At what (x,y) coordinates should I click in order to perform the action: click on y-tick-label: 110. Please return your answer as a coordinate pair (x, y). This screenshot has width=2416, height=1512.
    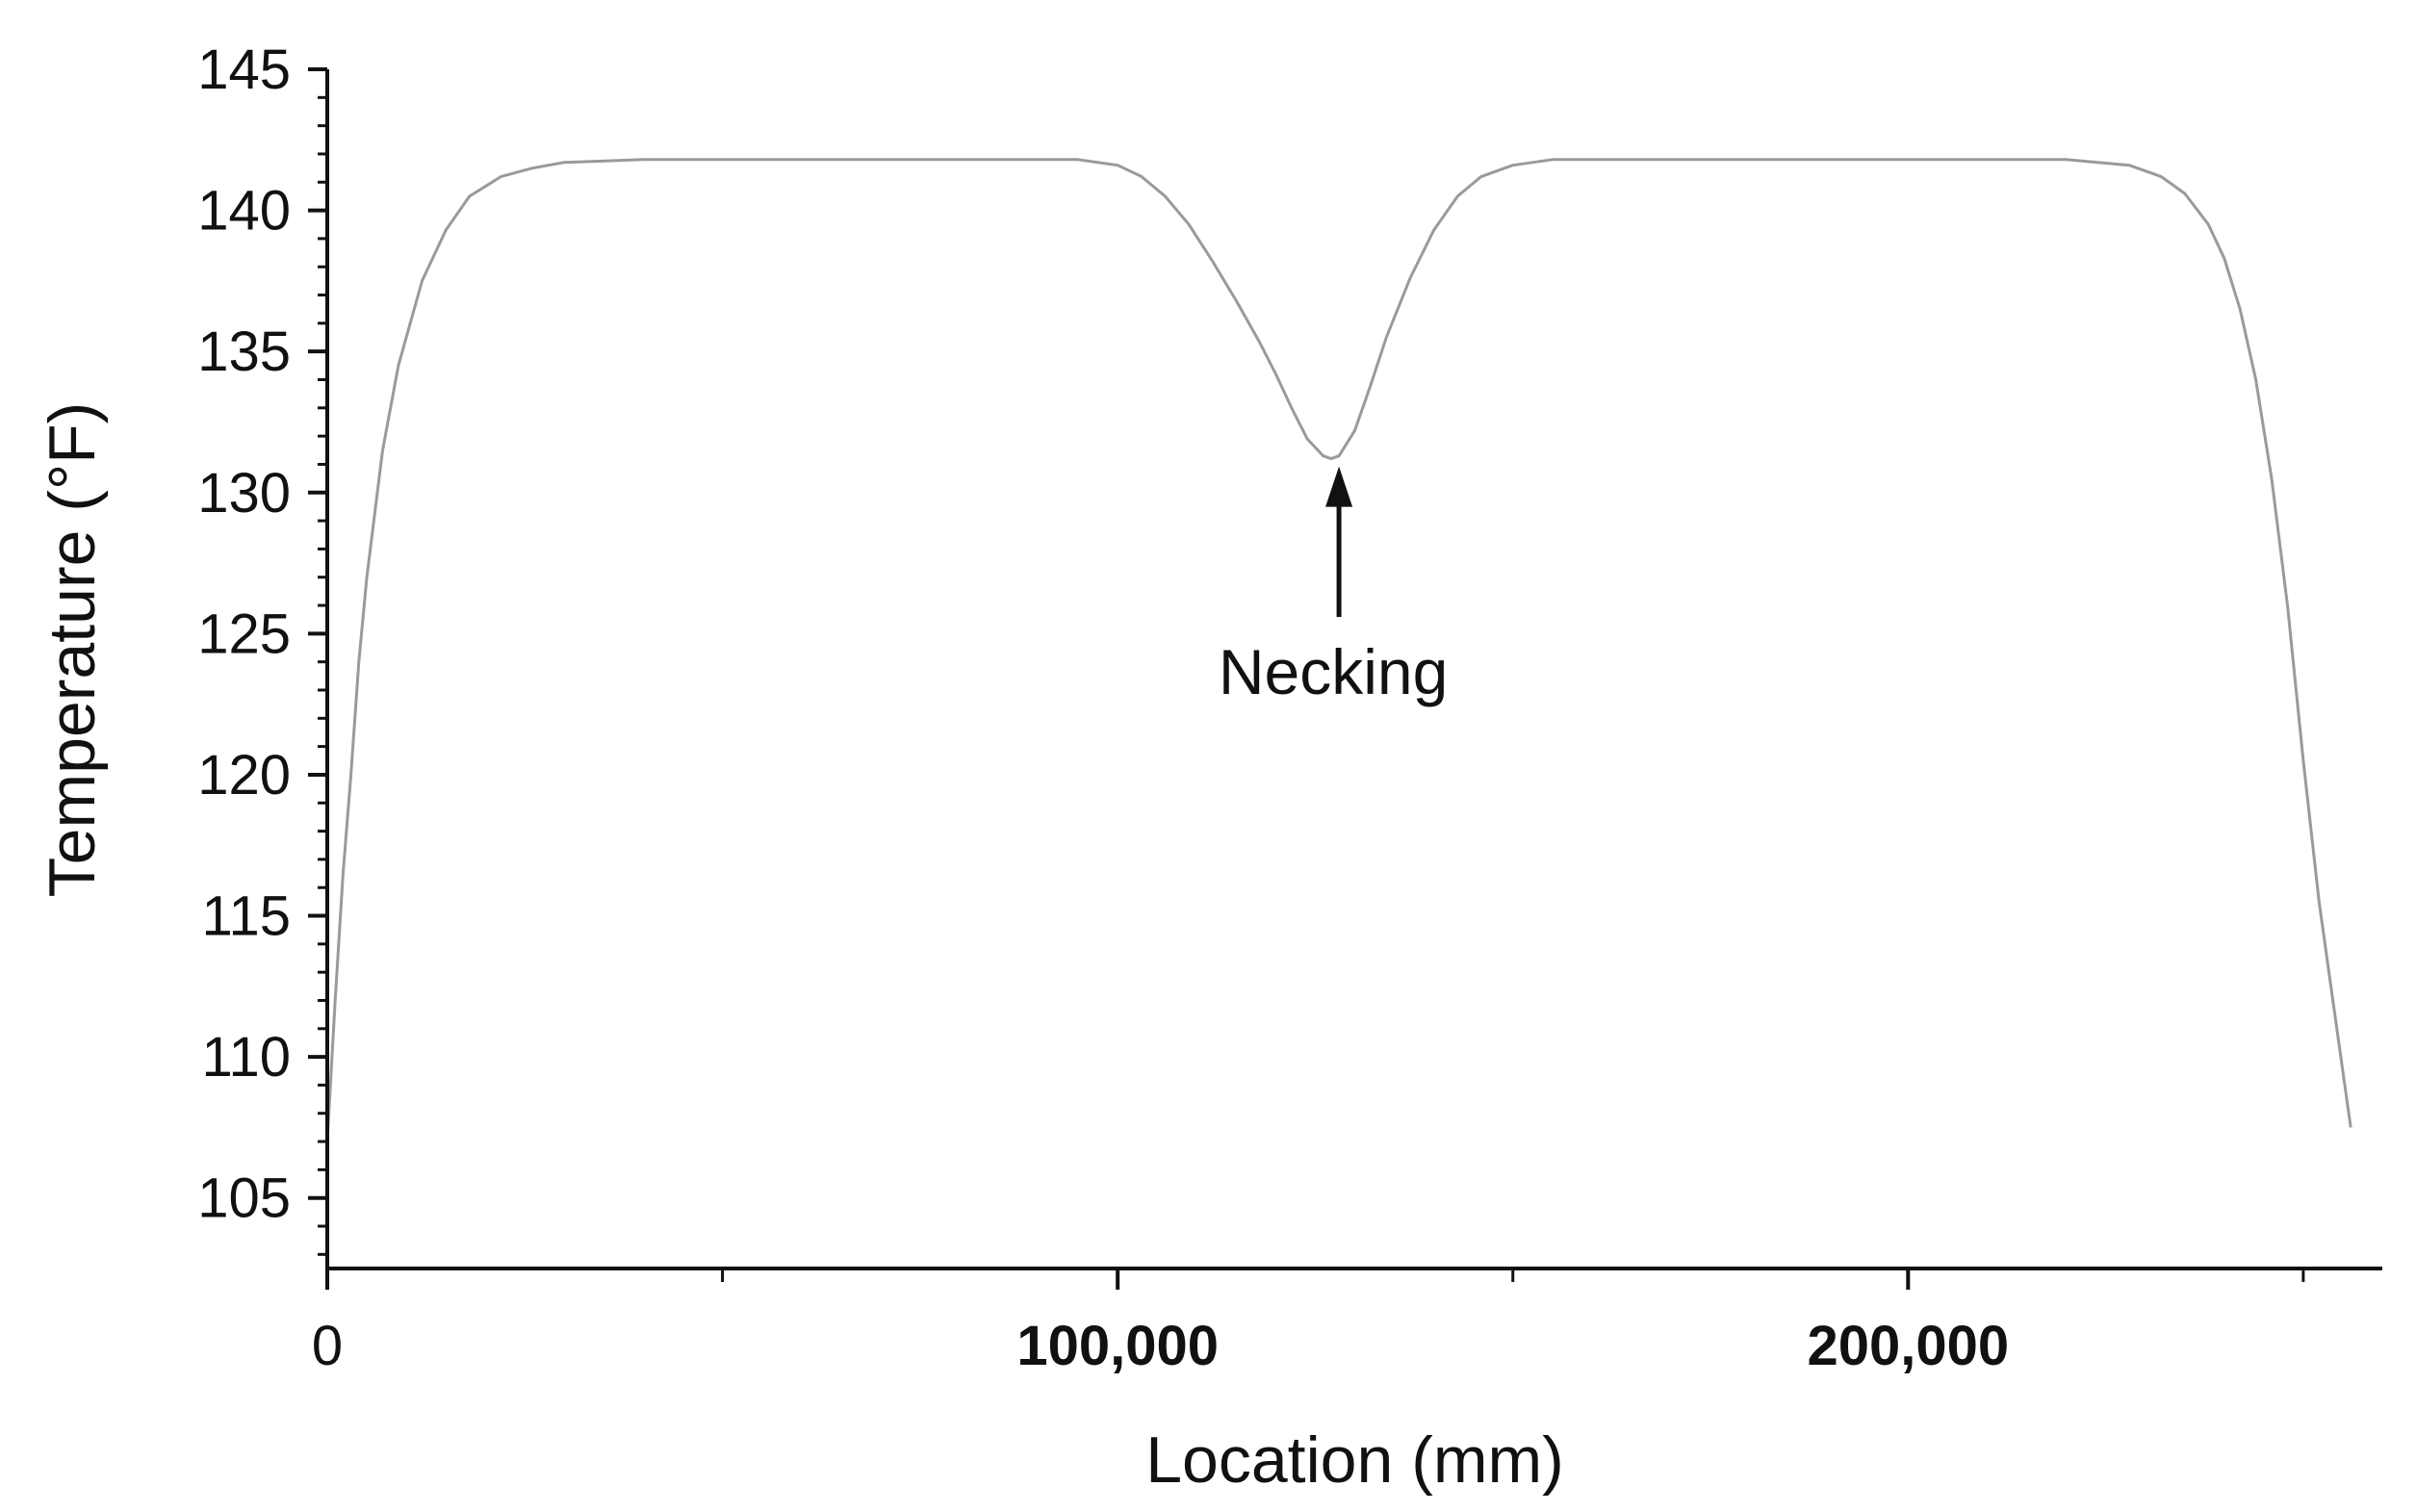
    Looking at the image, I should click on (246, 1057).